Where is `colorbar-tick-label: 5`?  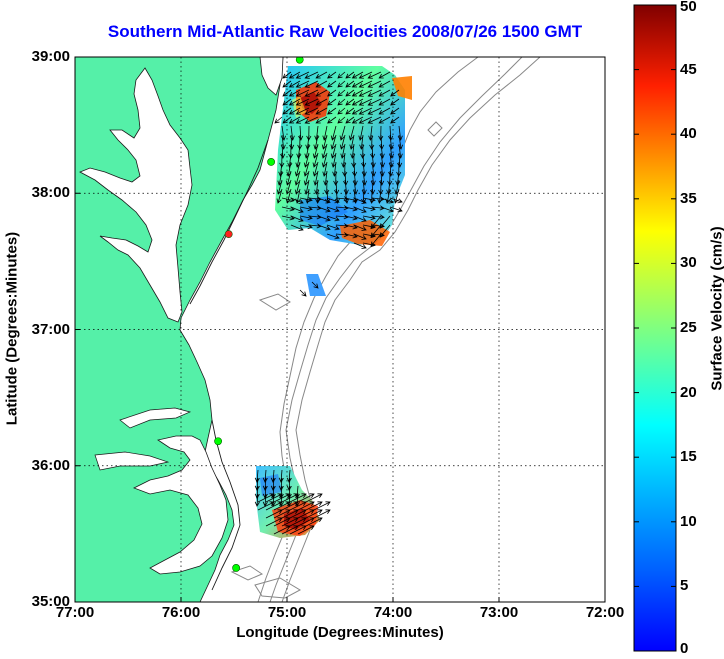
colorbar-tick-label: 5 is located at coordinates (684, 586).